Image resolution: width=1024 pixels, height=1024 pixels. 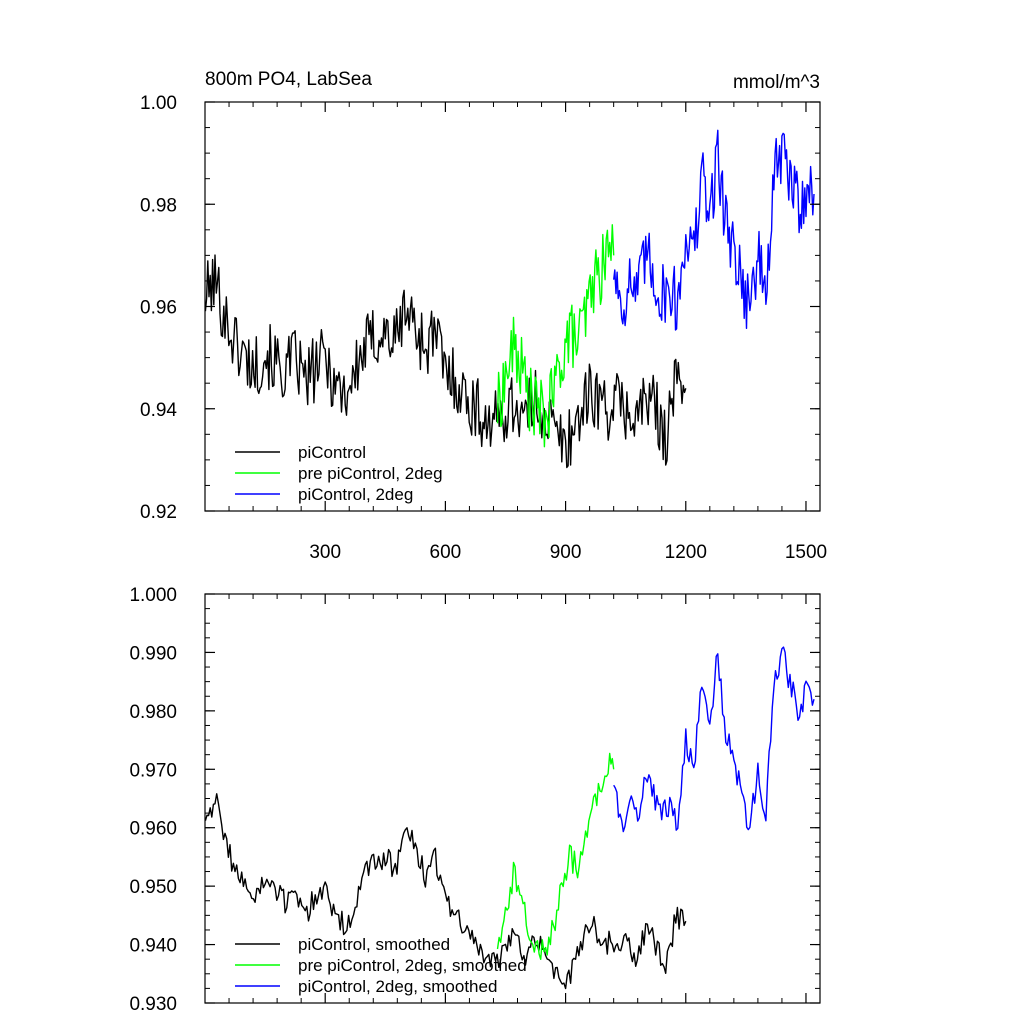 I want to click on chart-title: 800m PO4, LabSea, so click(x=288, y=79).